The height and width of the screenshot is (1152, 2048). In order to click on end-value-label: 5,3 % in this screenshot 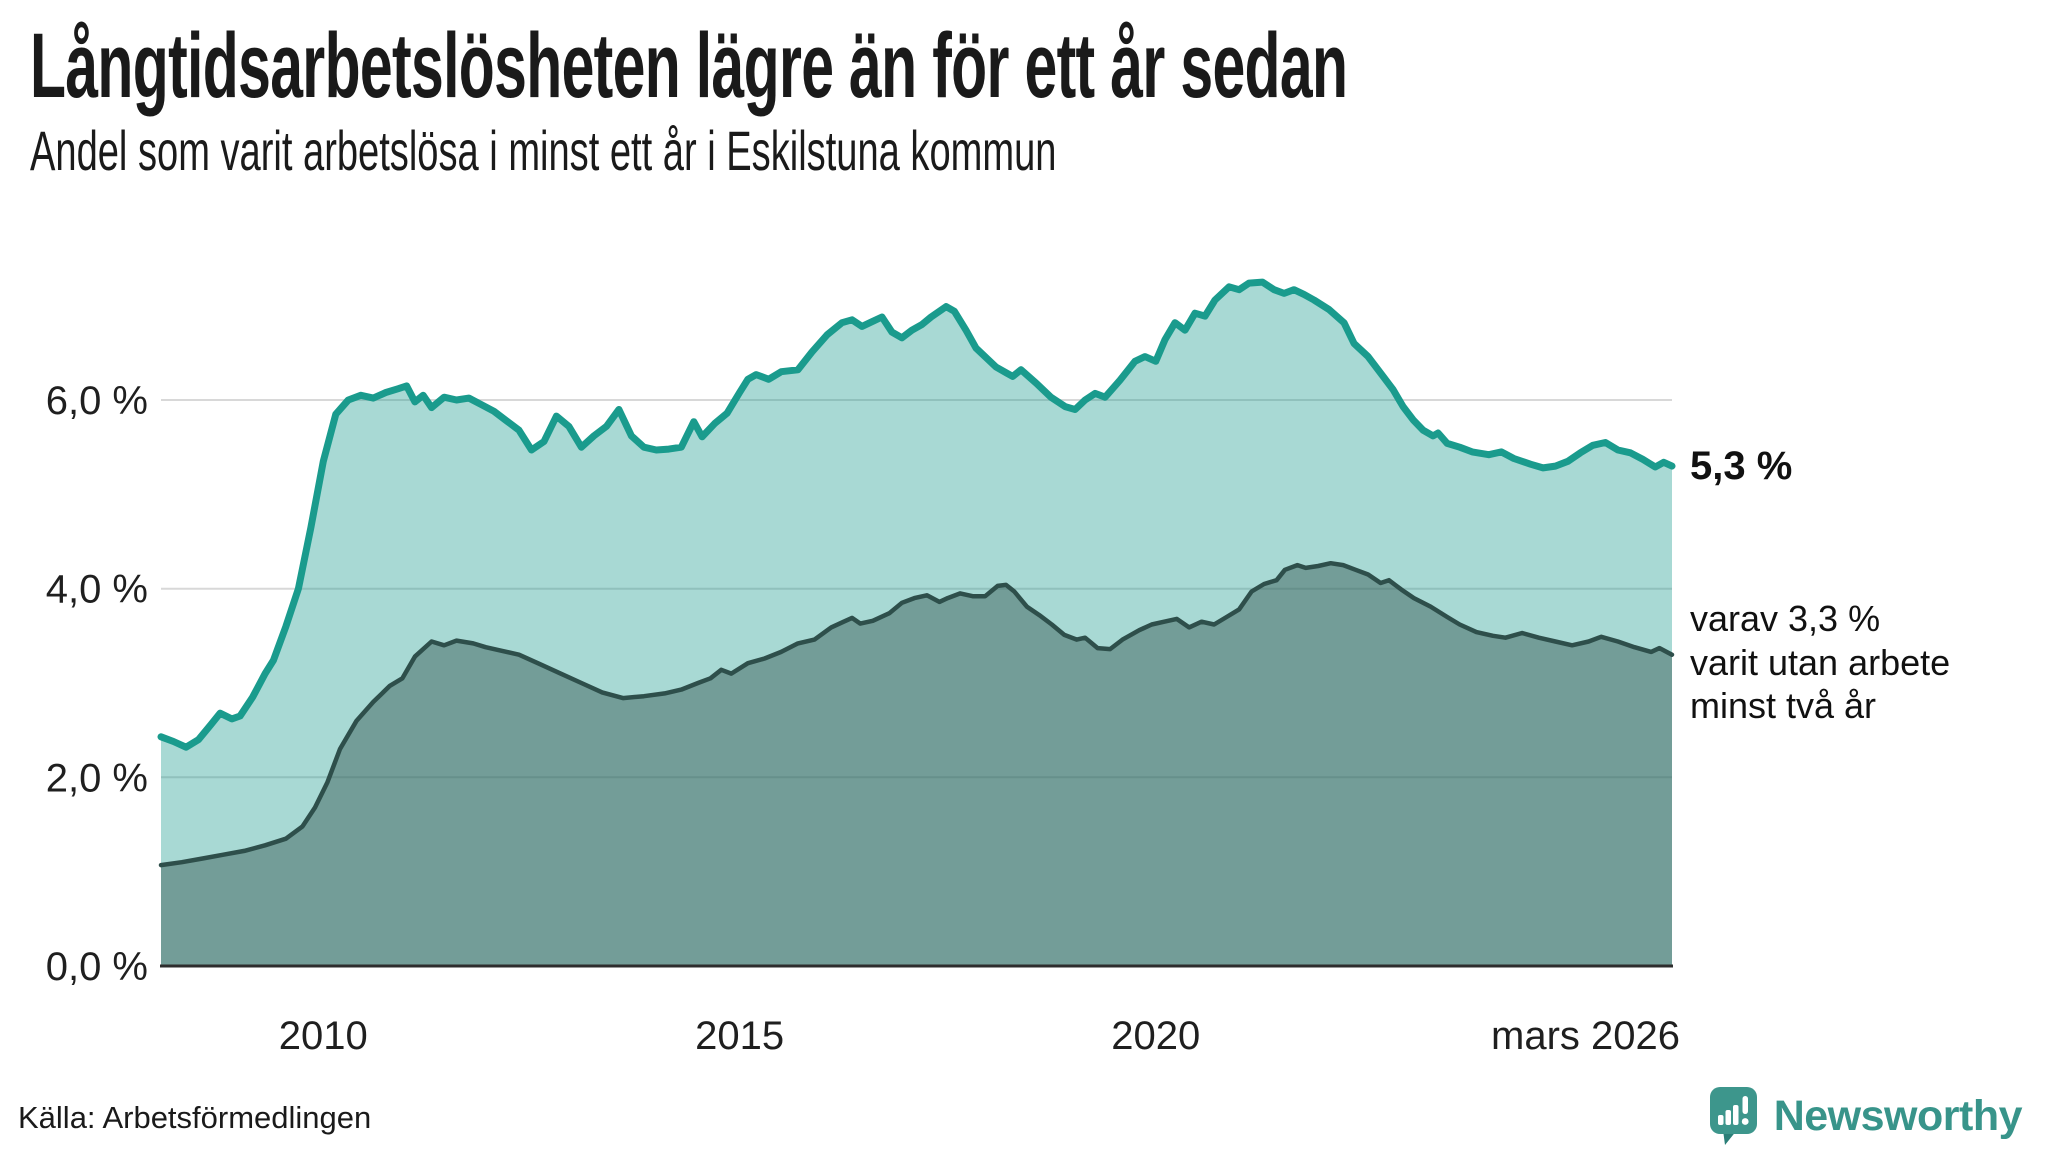, I will do `click(1741, 466)`.